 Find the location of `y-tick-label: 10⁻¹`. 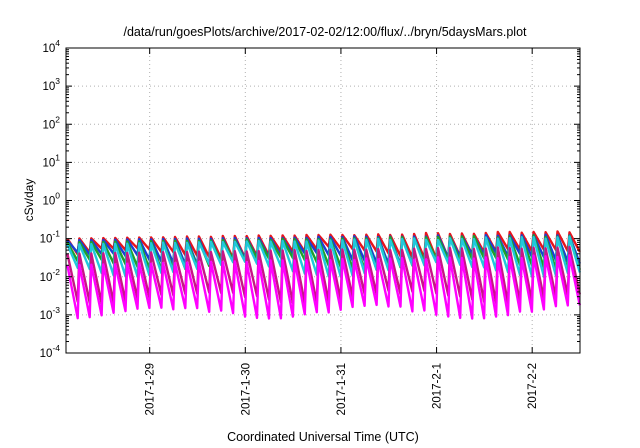

y-tick-label: 10⁻¹ is located at coordinates (50, 237).